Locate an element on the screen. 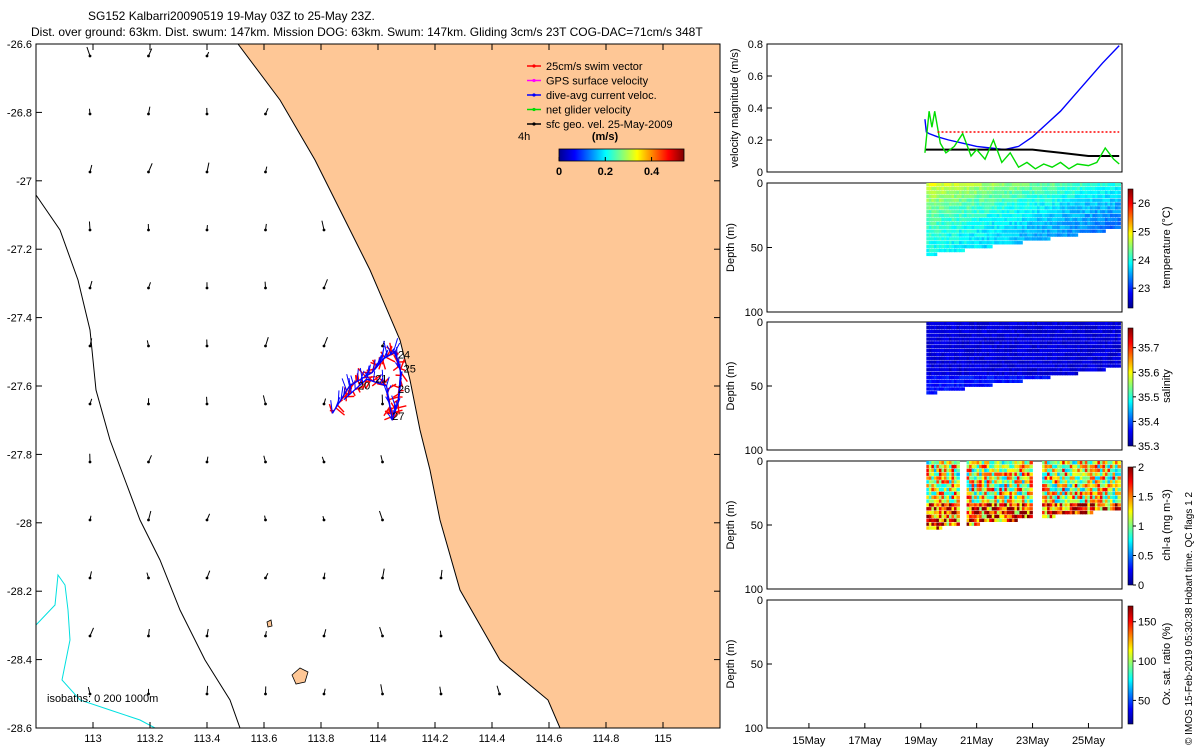 The height and width of the screenshot is (750, 1200). swim-vector is located at coordinates (401, 407).